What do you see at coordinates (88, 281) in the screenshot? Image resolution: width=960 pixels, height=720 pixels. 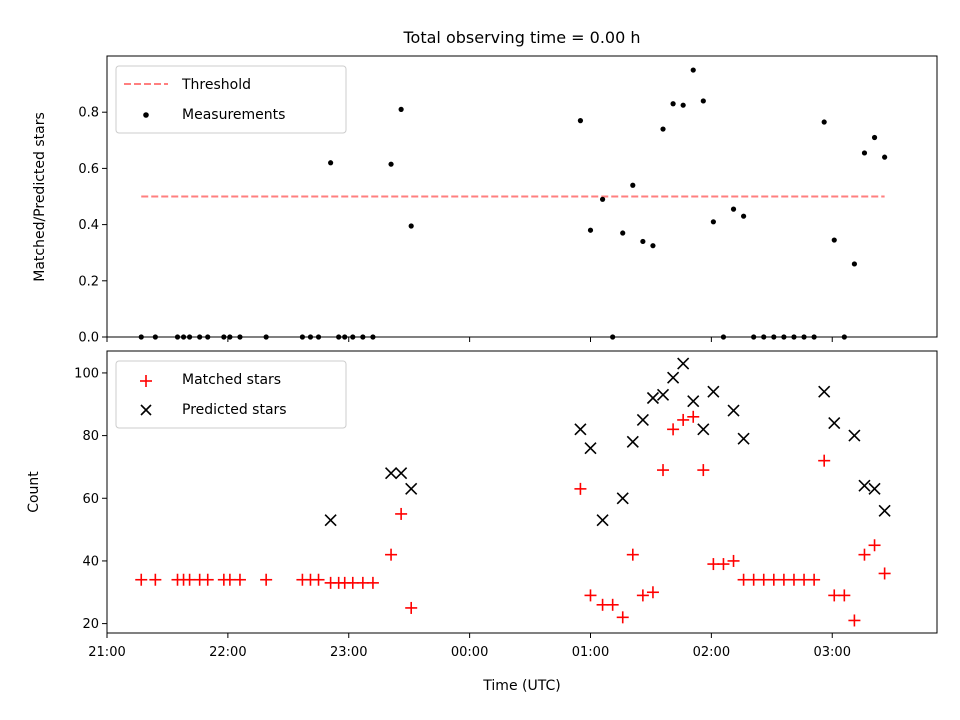 I see `ratio-y-tick-label: 0.2` at bounding box center [88, 281].